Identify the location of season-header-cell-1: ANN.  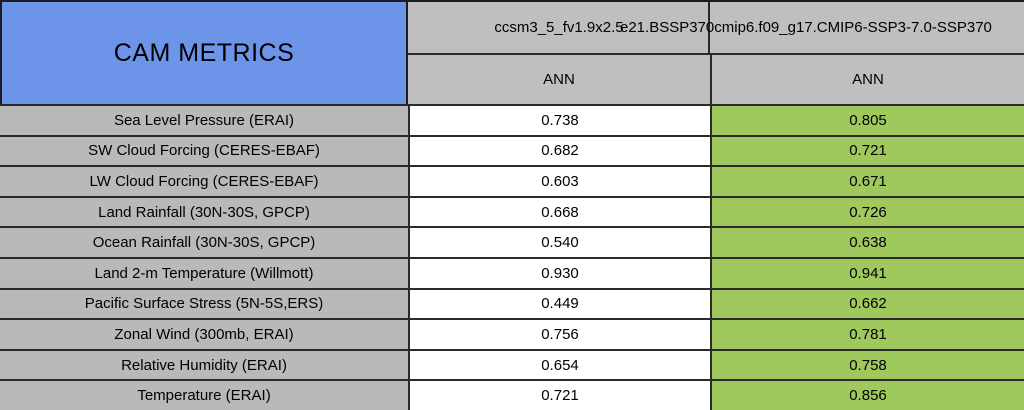
(559, 79).